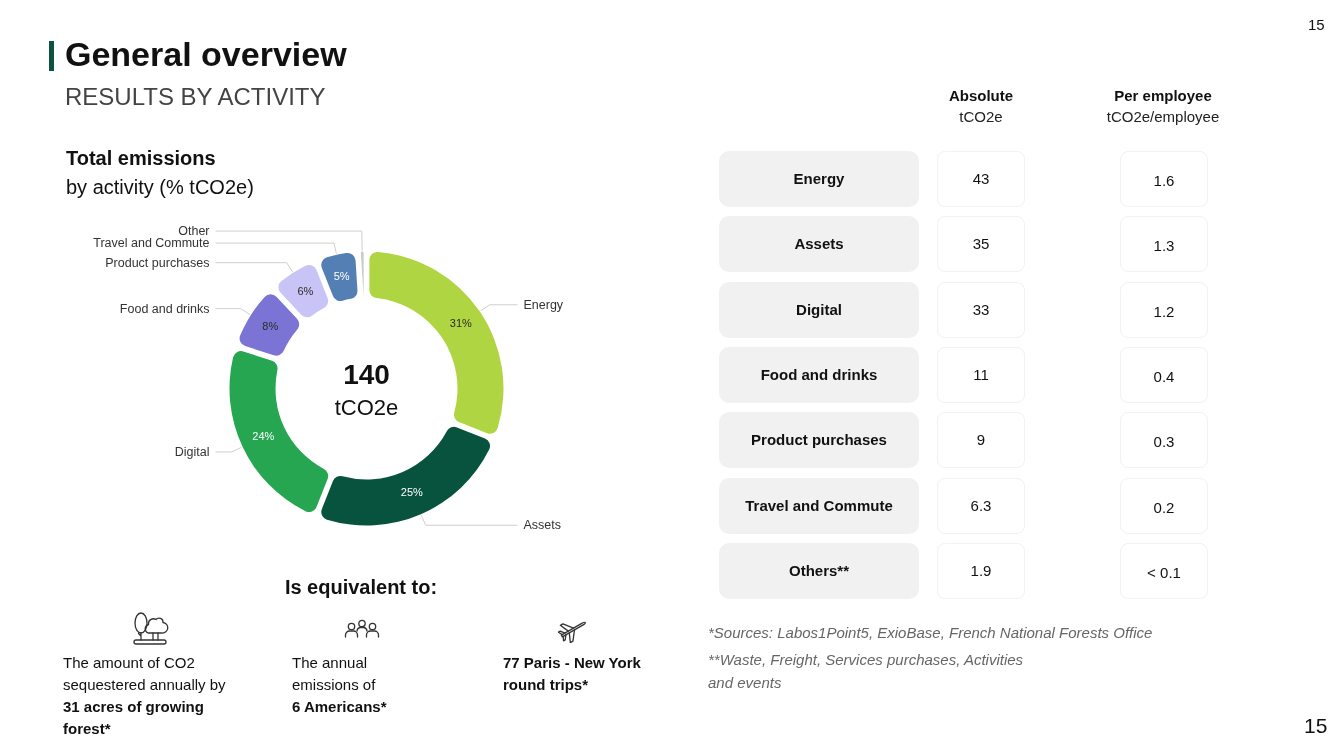 The width and height of the screenshot is (1344, 752). Describe the element at coordinates (164, 308) in the screenshot. I see `slice-label: Food and drinks` at that location.